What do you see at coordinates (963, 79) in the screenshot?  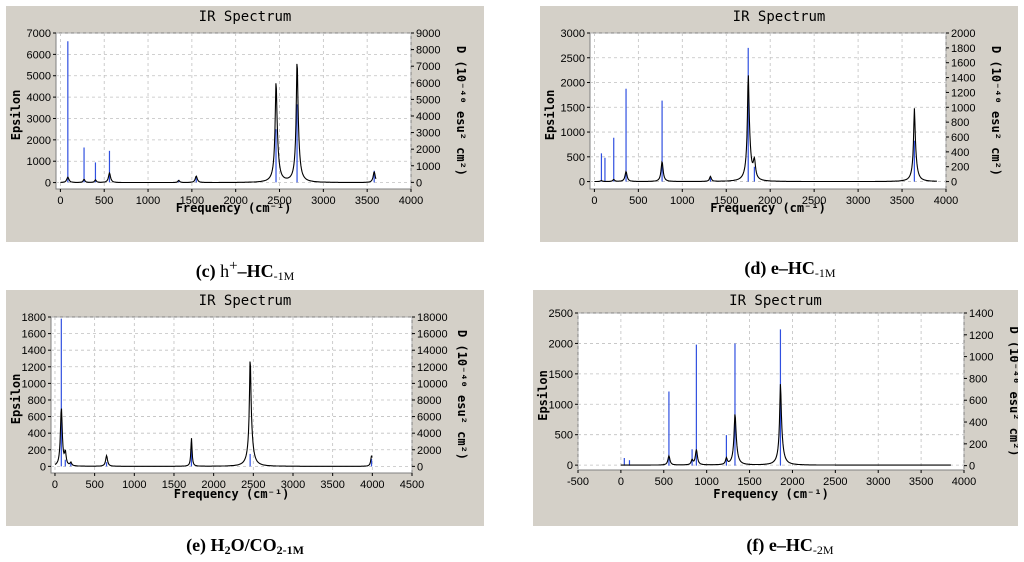 I see `y2-tick-label: 1400` at bounding box center [963, 79].